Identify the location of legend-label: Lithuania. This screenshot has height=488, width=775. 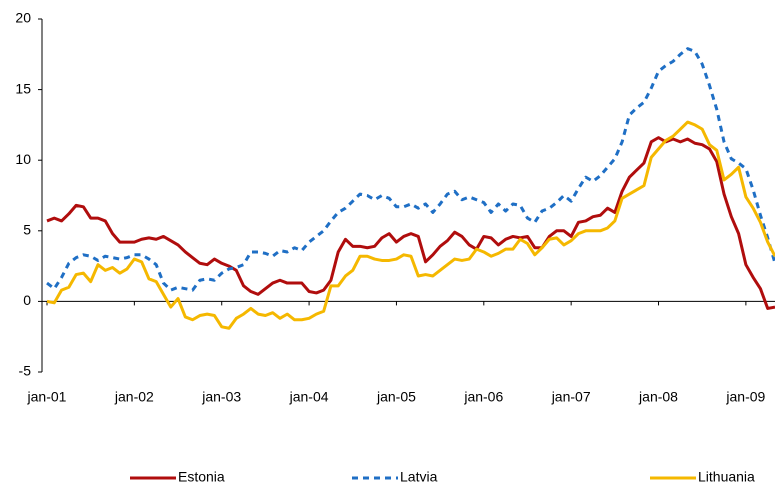
(726, 477).